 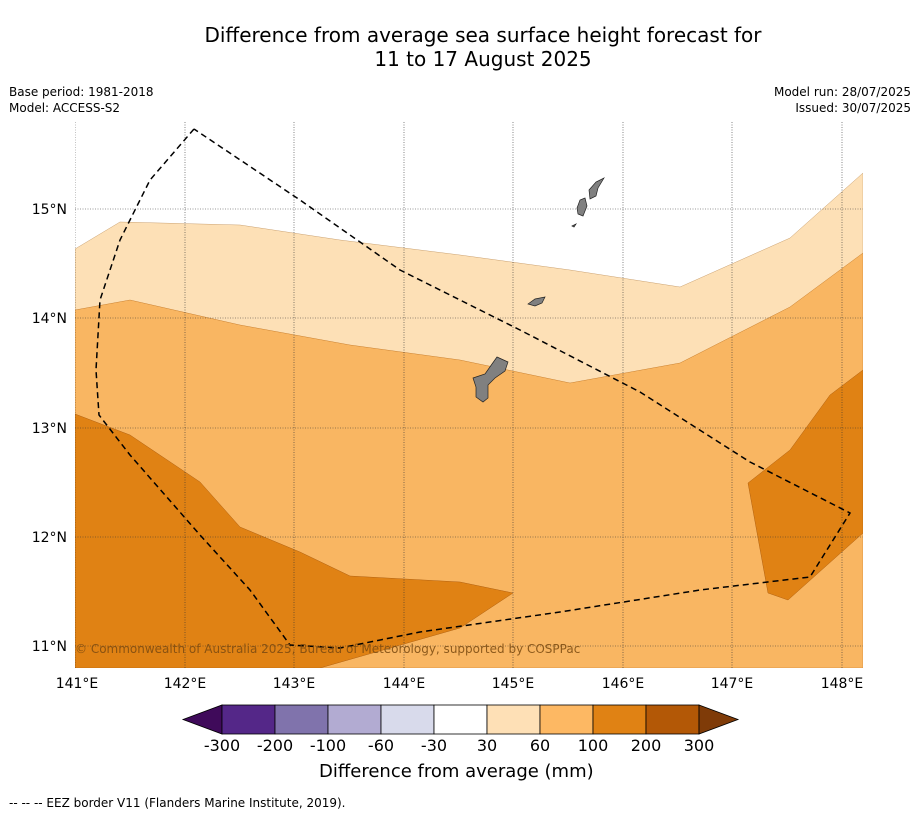 I want to click on saipan-island, so click(x=596, y=188).